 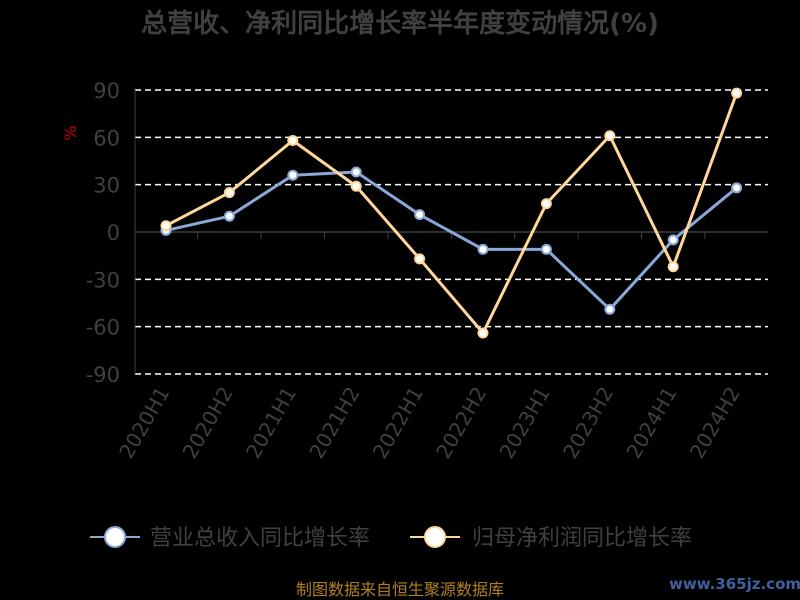 I want to click on chart-title: 总营收、净利同比增长率半年度变动情况(%), so click(x=400, y=23).